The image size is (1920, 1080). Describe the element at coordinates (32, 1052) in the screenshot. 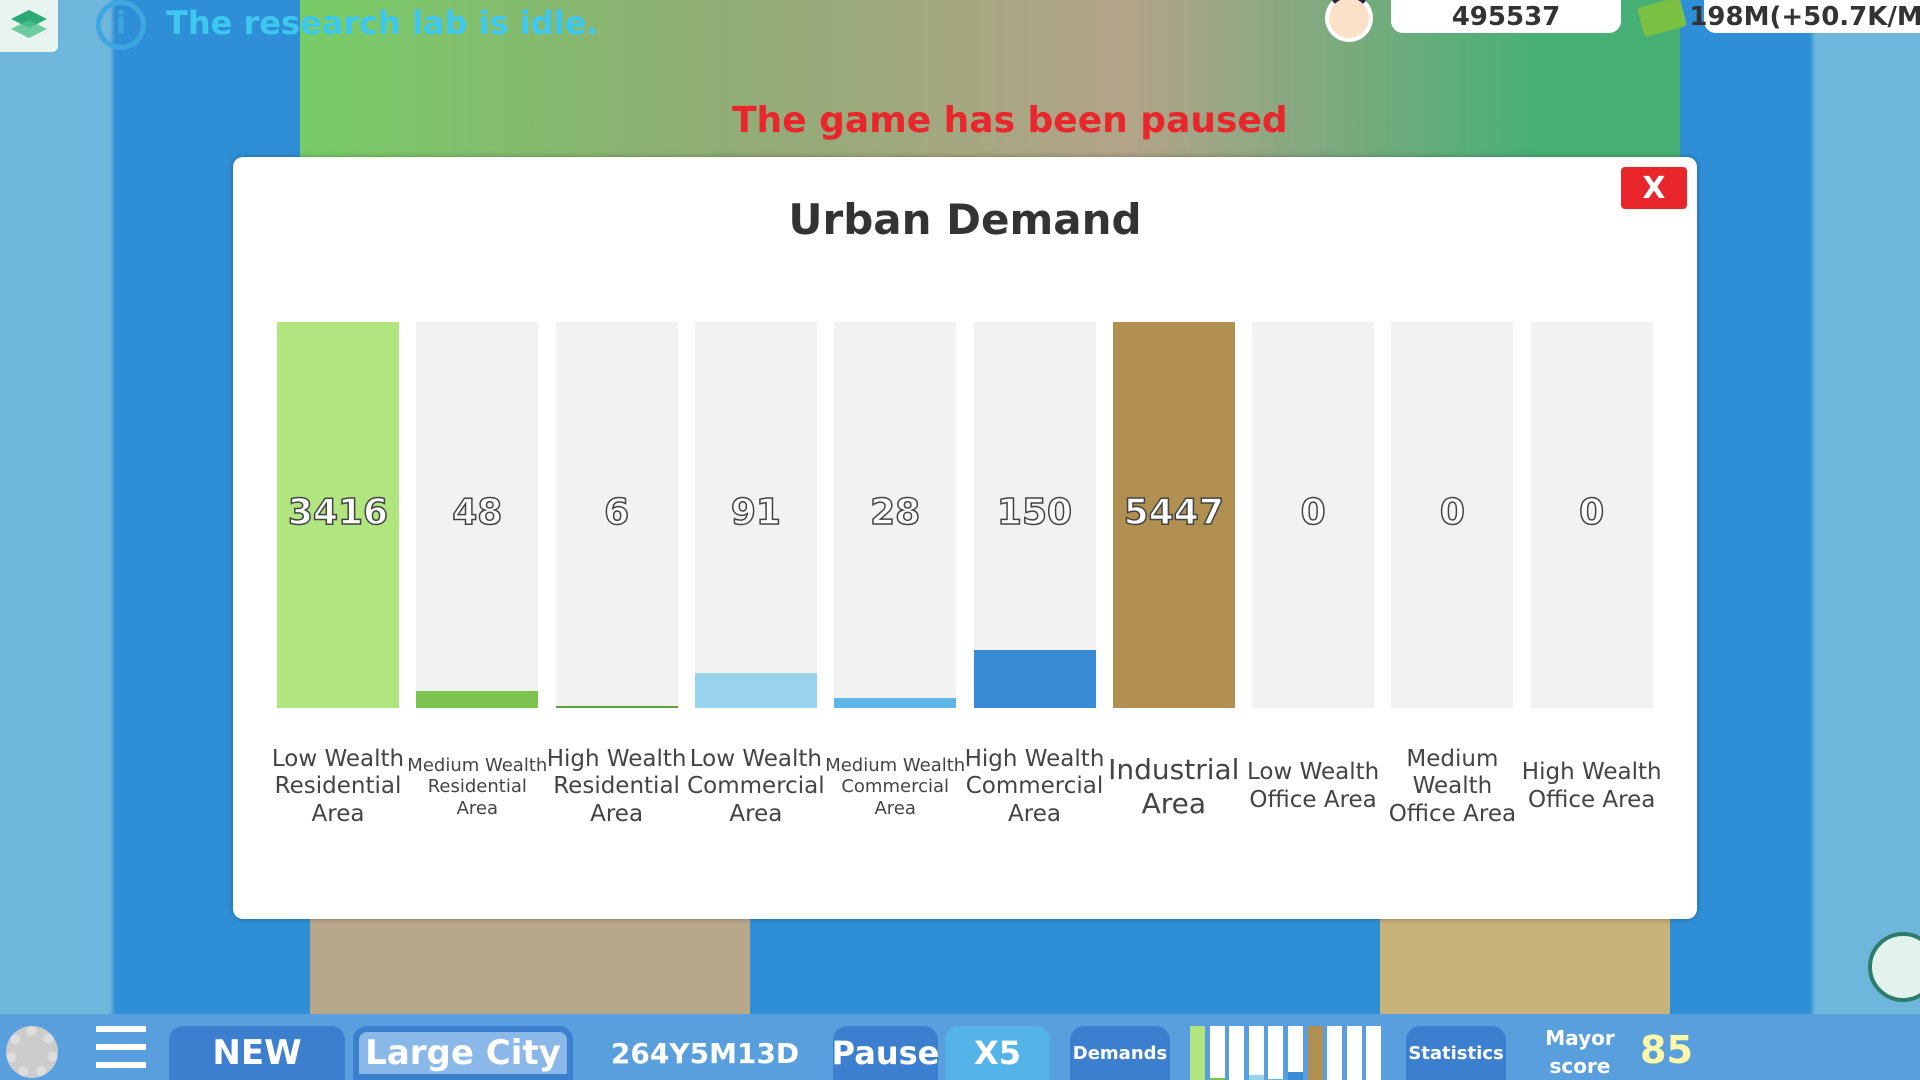

I see `settings-gear-icon` at that location.